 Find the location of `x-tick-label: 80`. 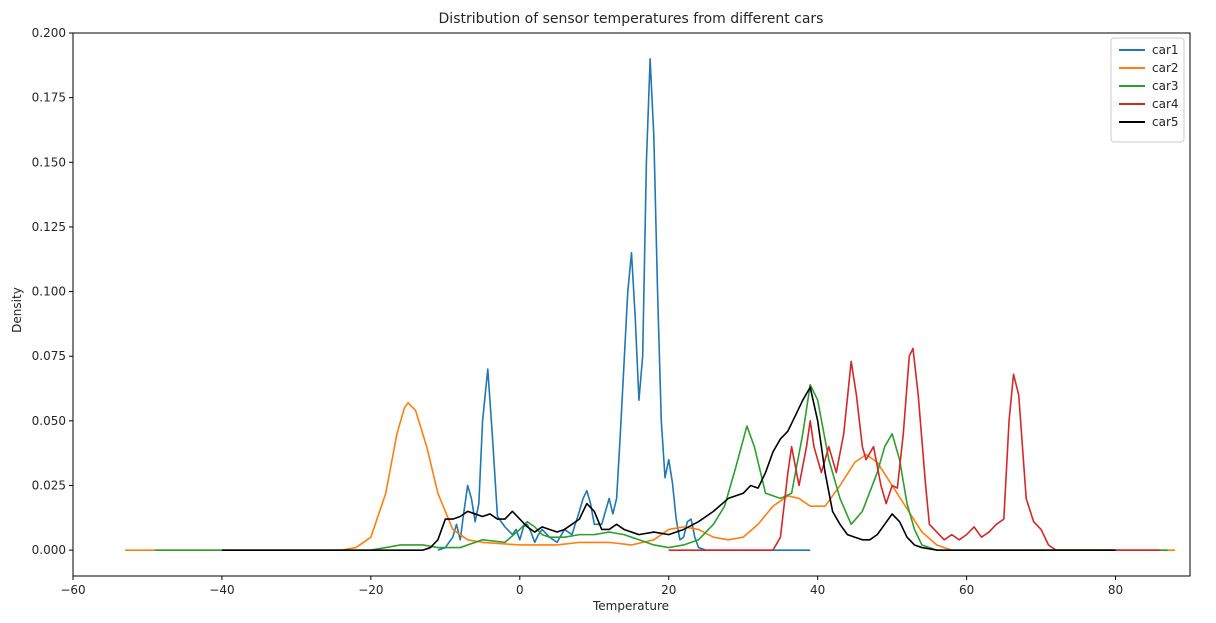

x-tick-label: 80 is located at coordinates (1115, 590).